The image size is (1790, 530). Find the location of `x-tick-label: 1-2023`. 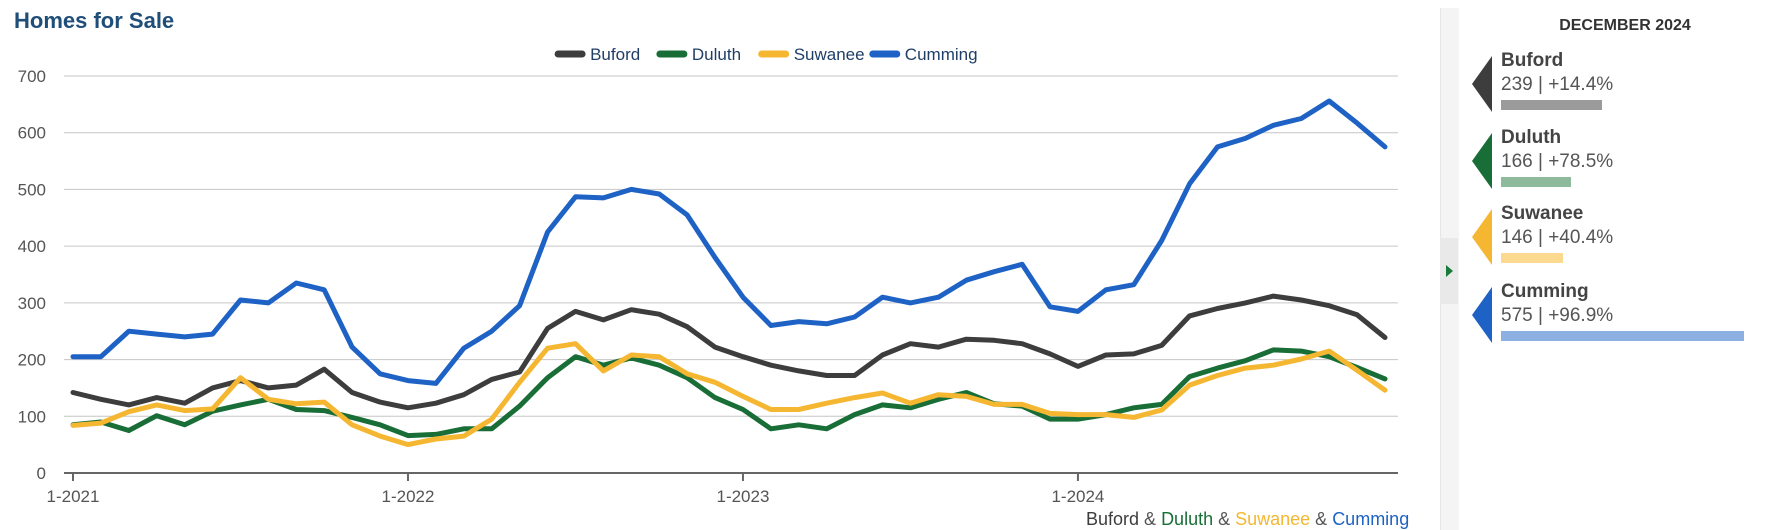

x-tick-label: 1-2023 is located at coordinates (742, 496).